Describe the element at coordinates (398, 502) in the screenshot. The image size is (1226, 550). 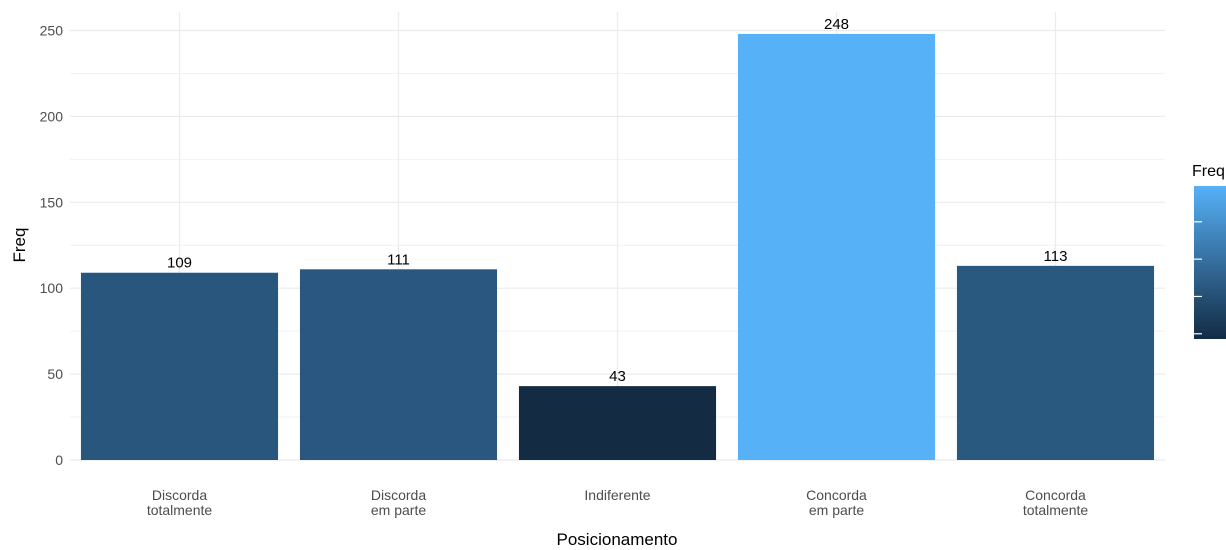
I see `x-tick-label: Discorda em parte` at that location.